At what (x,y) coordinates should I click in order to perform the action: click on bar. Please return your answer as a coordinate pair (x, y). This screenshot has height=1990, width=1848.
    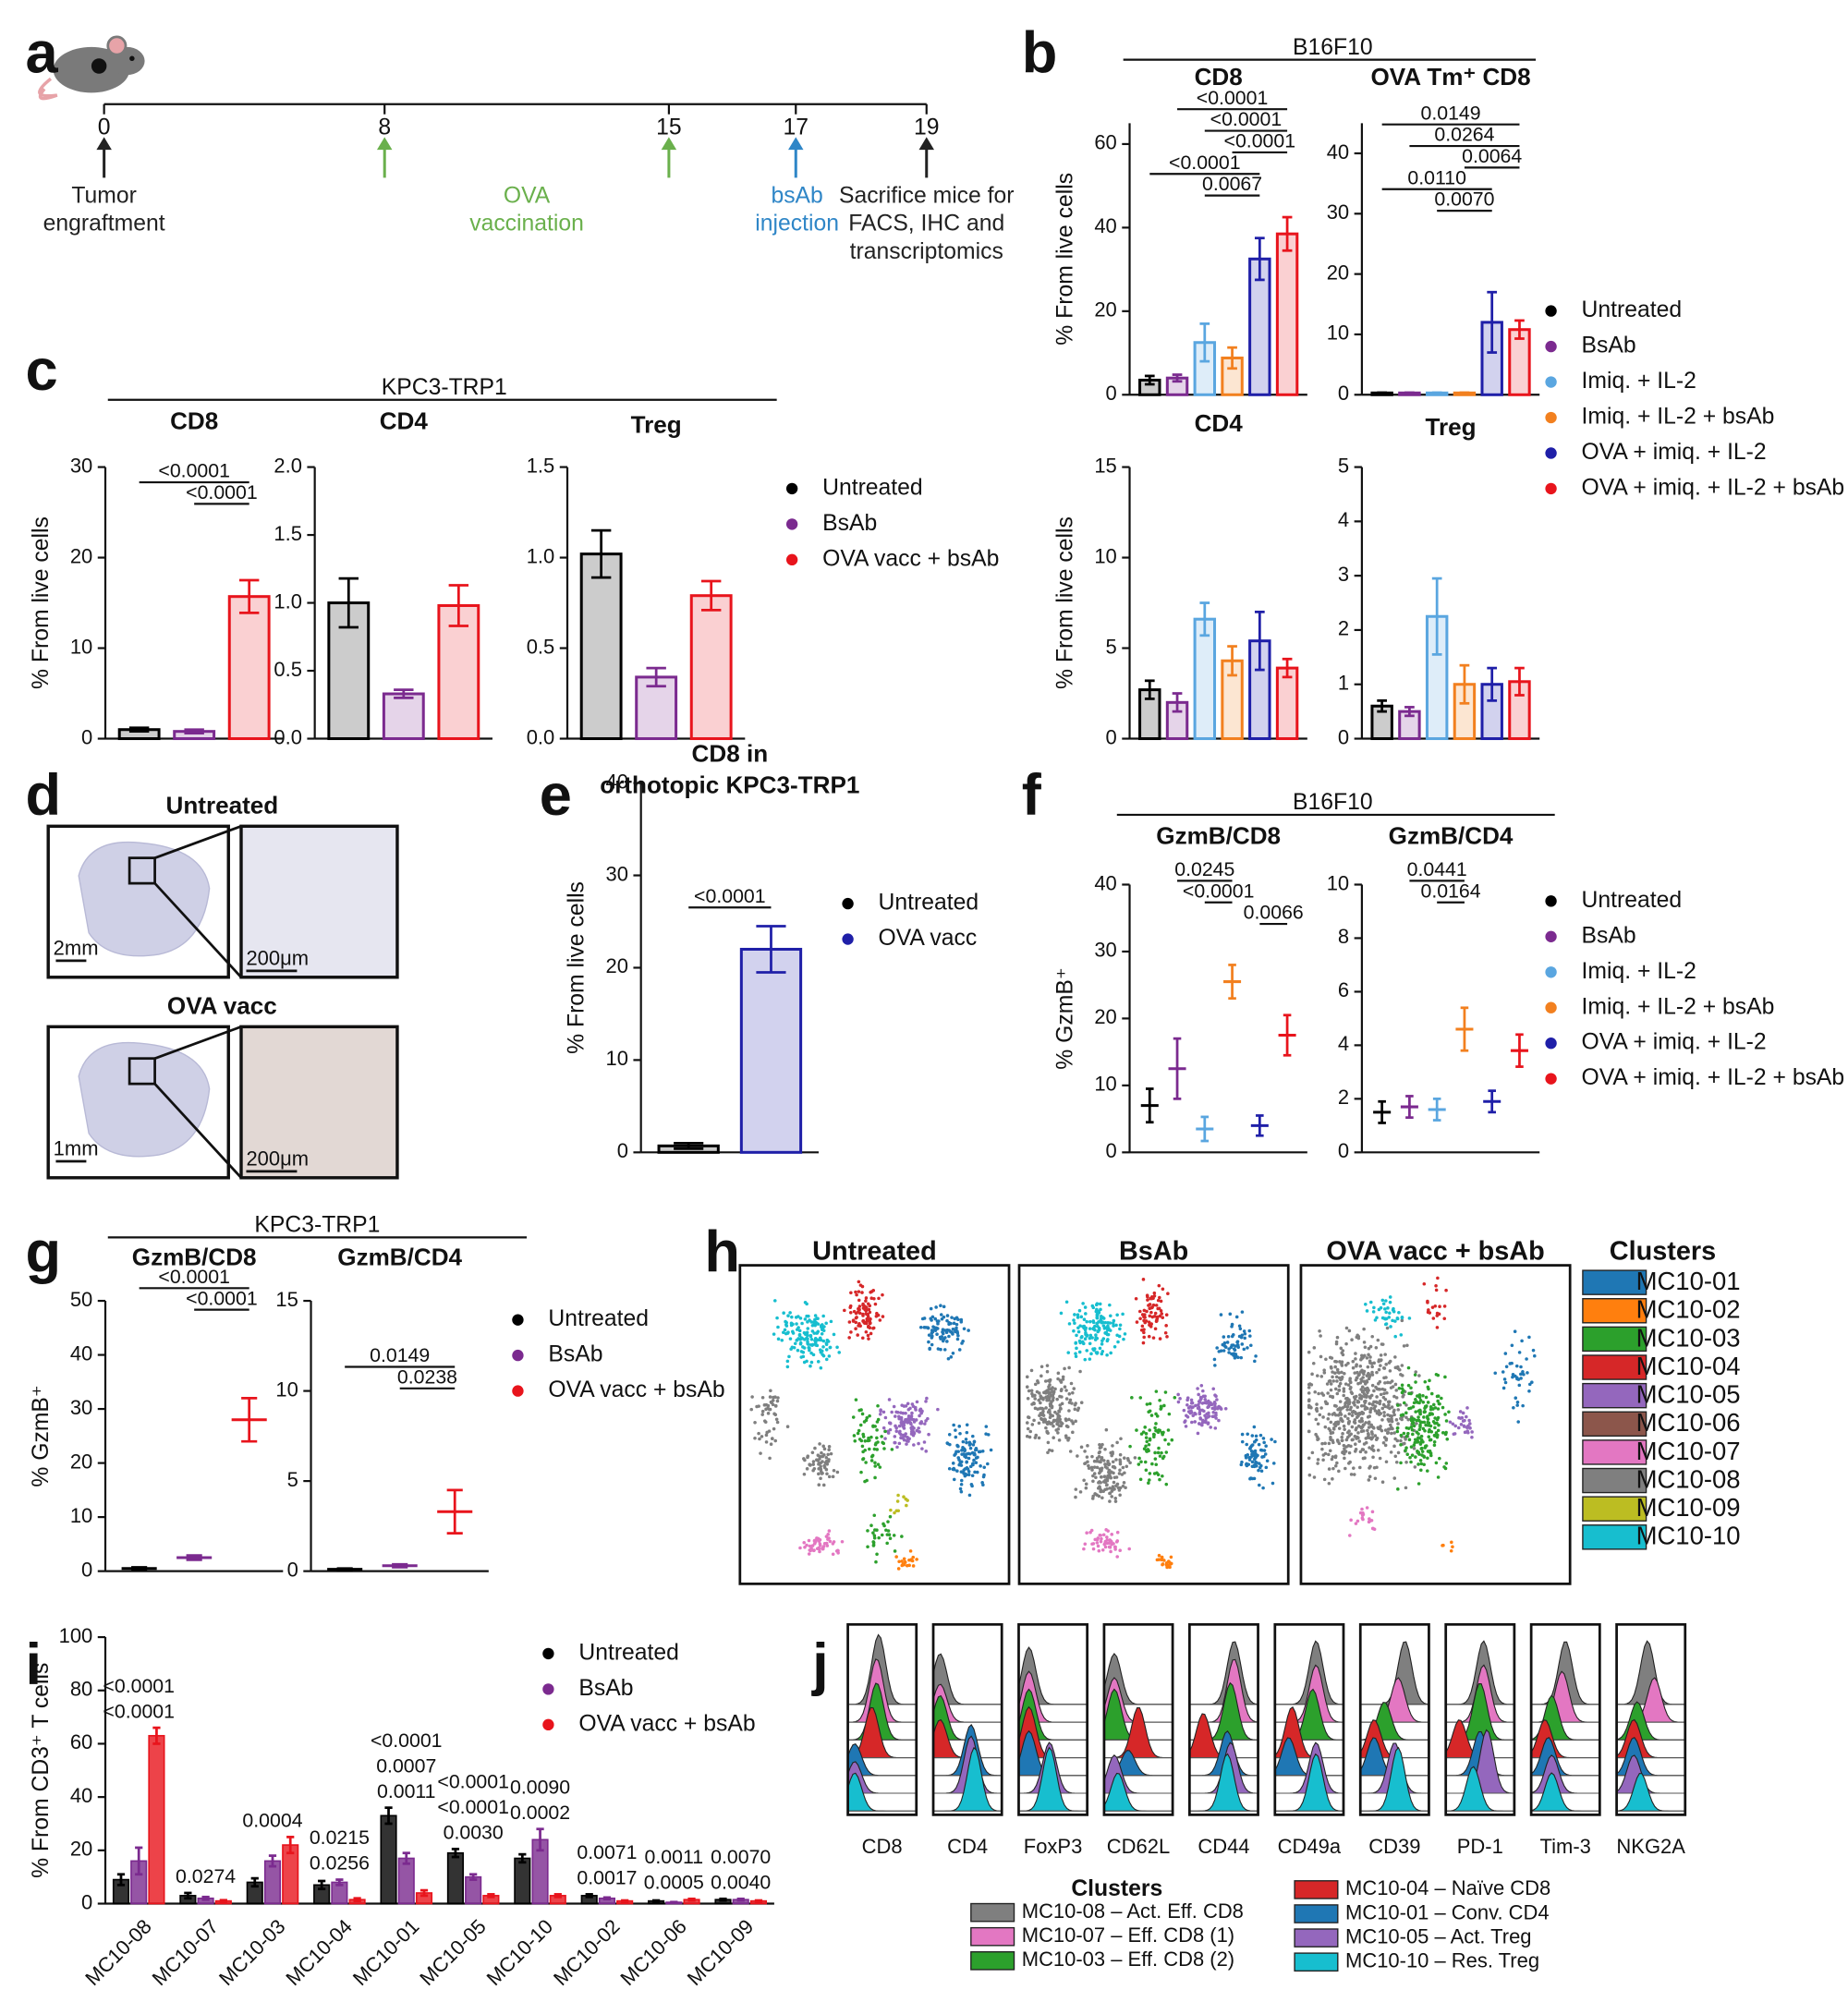
    Looking at the image, I should click on (474, 1890).